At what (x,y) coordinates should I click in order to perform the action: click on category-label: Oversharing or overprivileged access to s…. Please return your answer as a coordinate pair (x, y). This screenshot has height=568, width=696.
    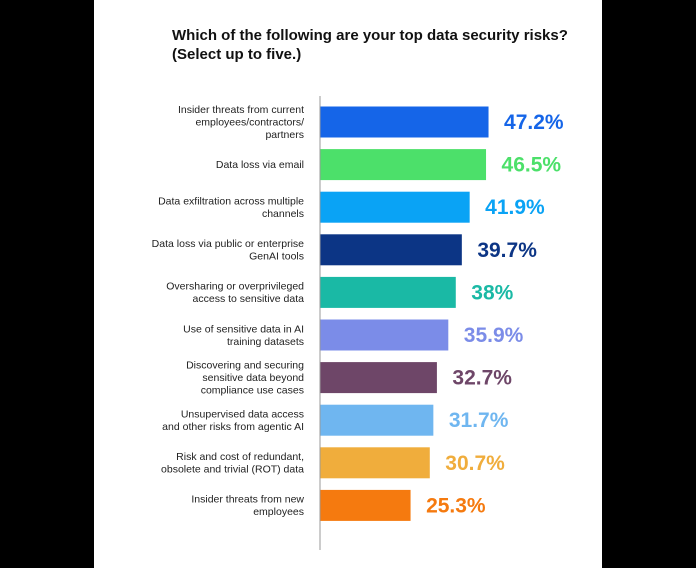
    Looking at the image, I should click on (235, 293).